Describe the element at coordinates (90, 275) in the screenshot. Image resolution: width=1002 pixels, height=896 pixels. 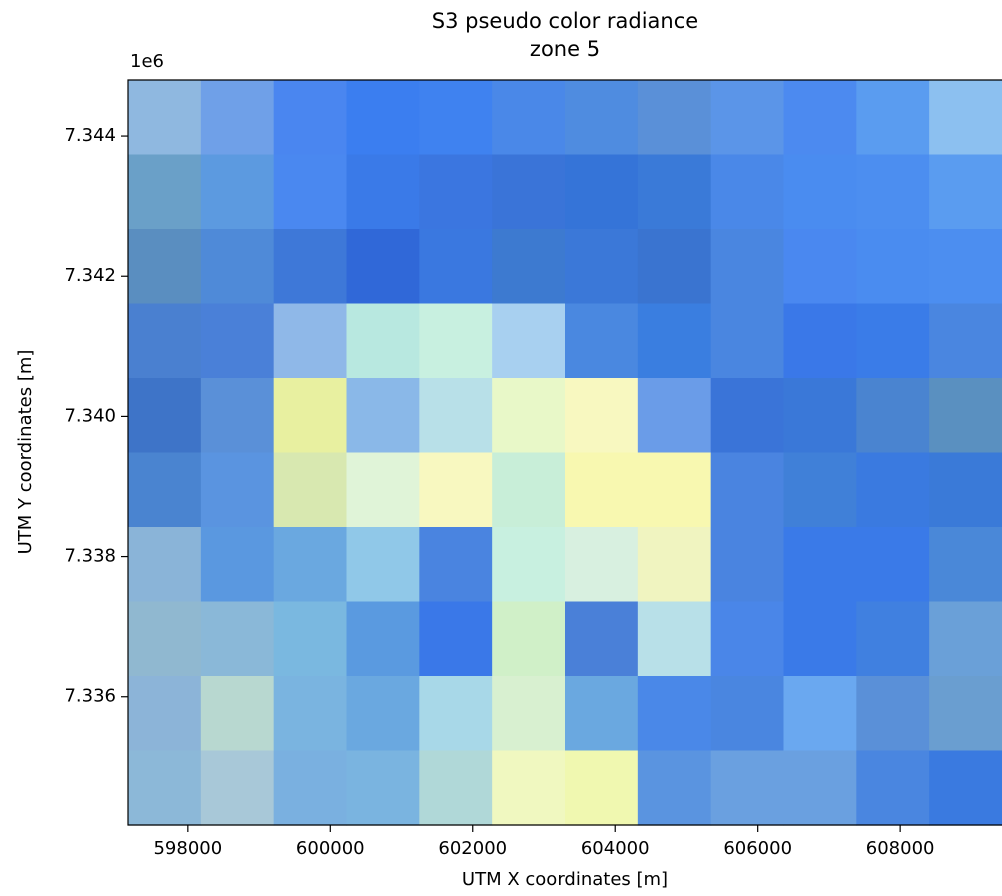
I see `y-tick-label: 7.342` at that location.